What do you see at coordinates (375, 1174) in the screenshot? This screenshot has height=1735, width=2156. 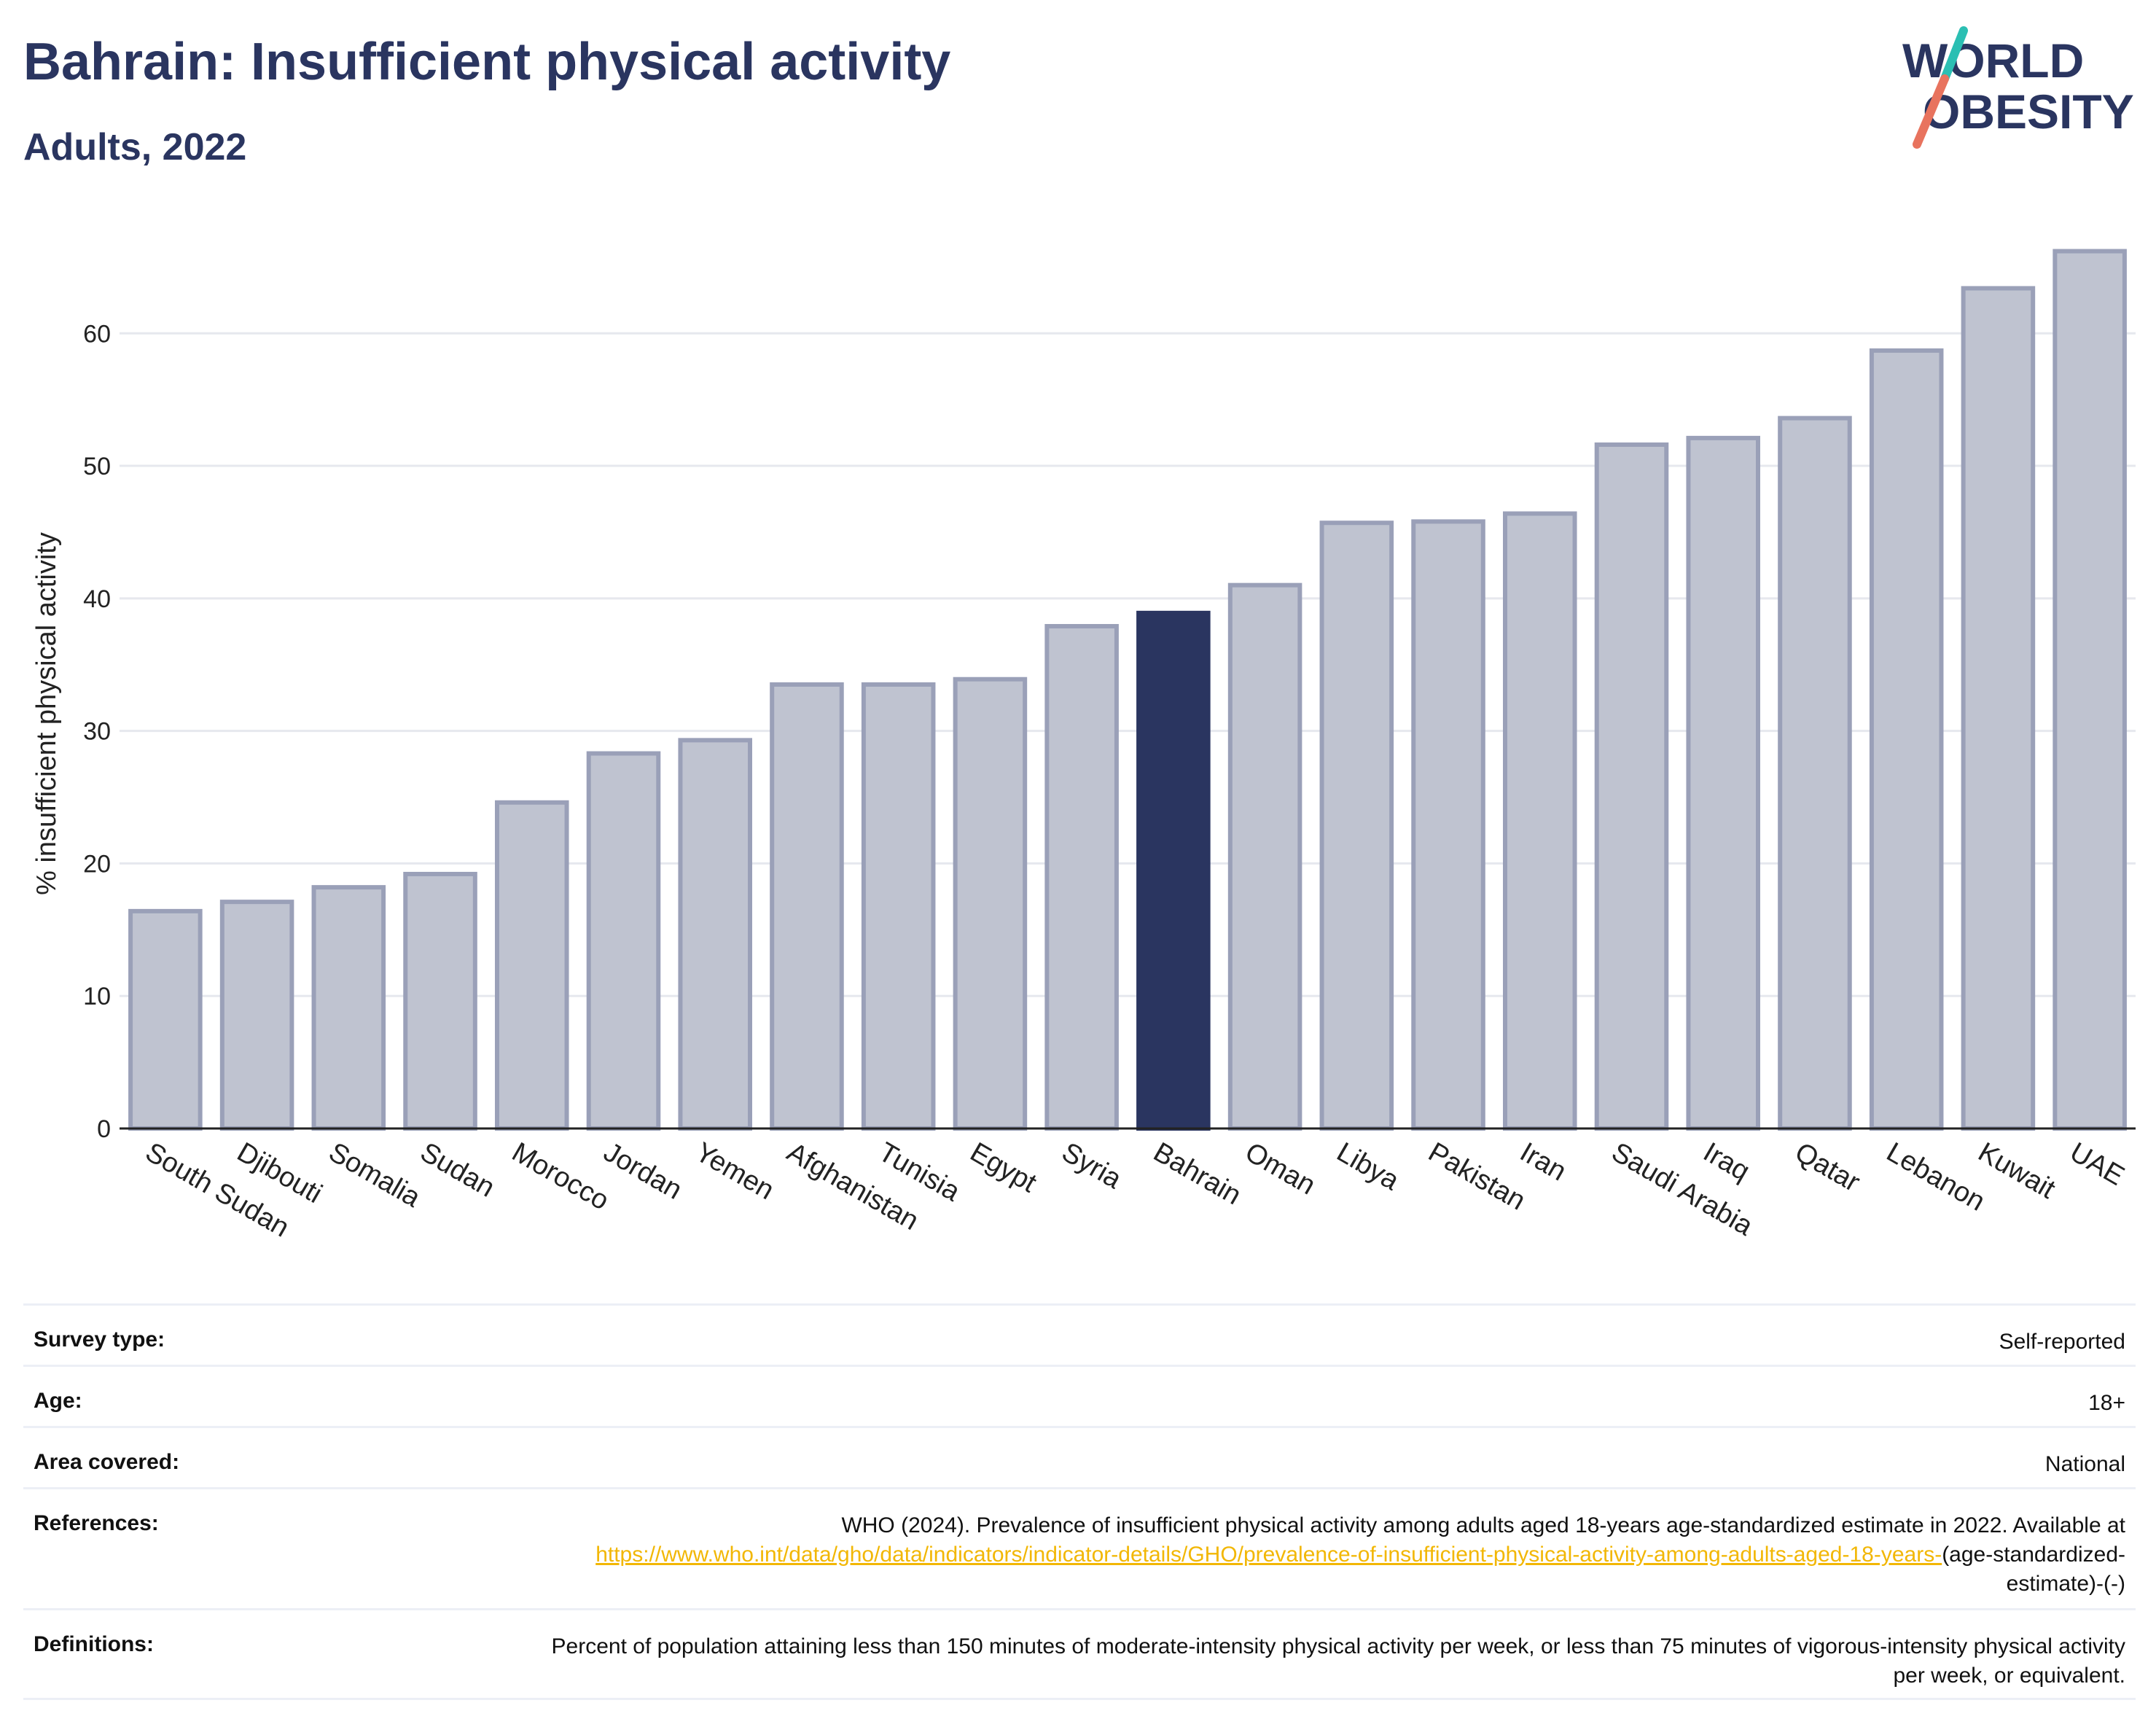 I see `x-tick-label: Somalia` at bounding box center [375, 1174].